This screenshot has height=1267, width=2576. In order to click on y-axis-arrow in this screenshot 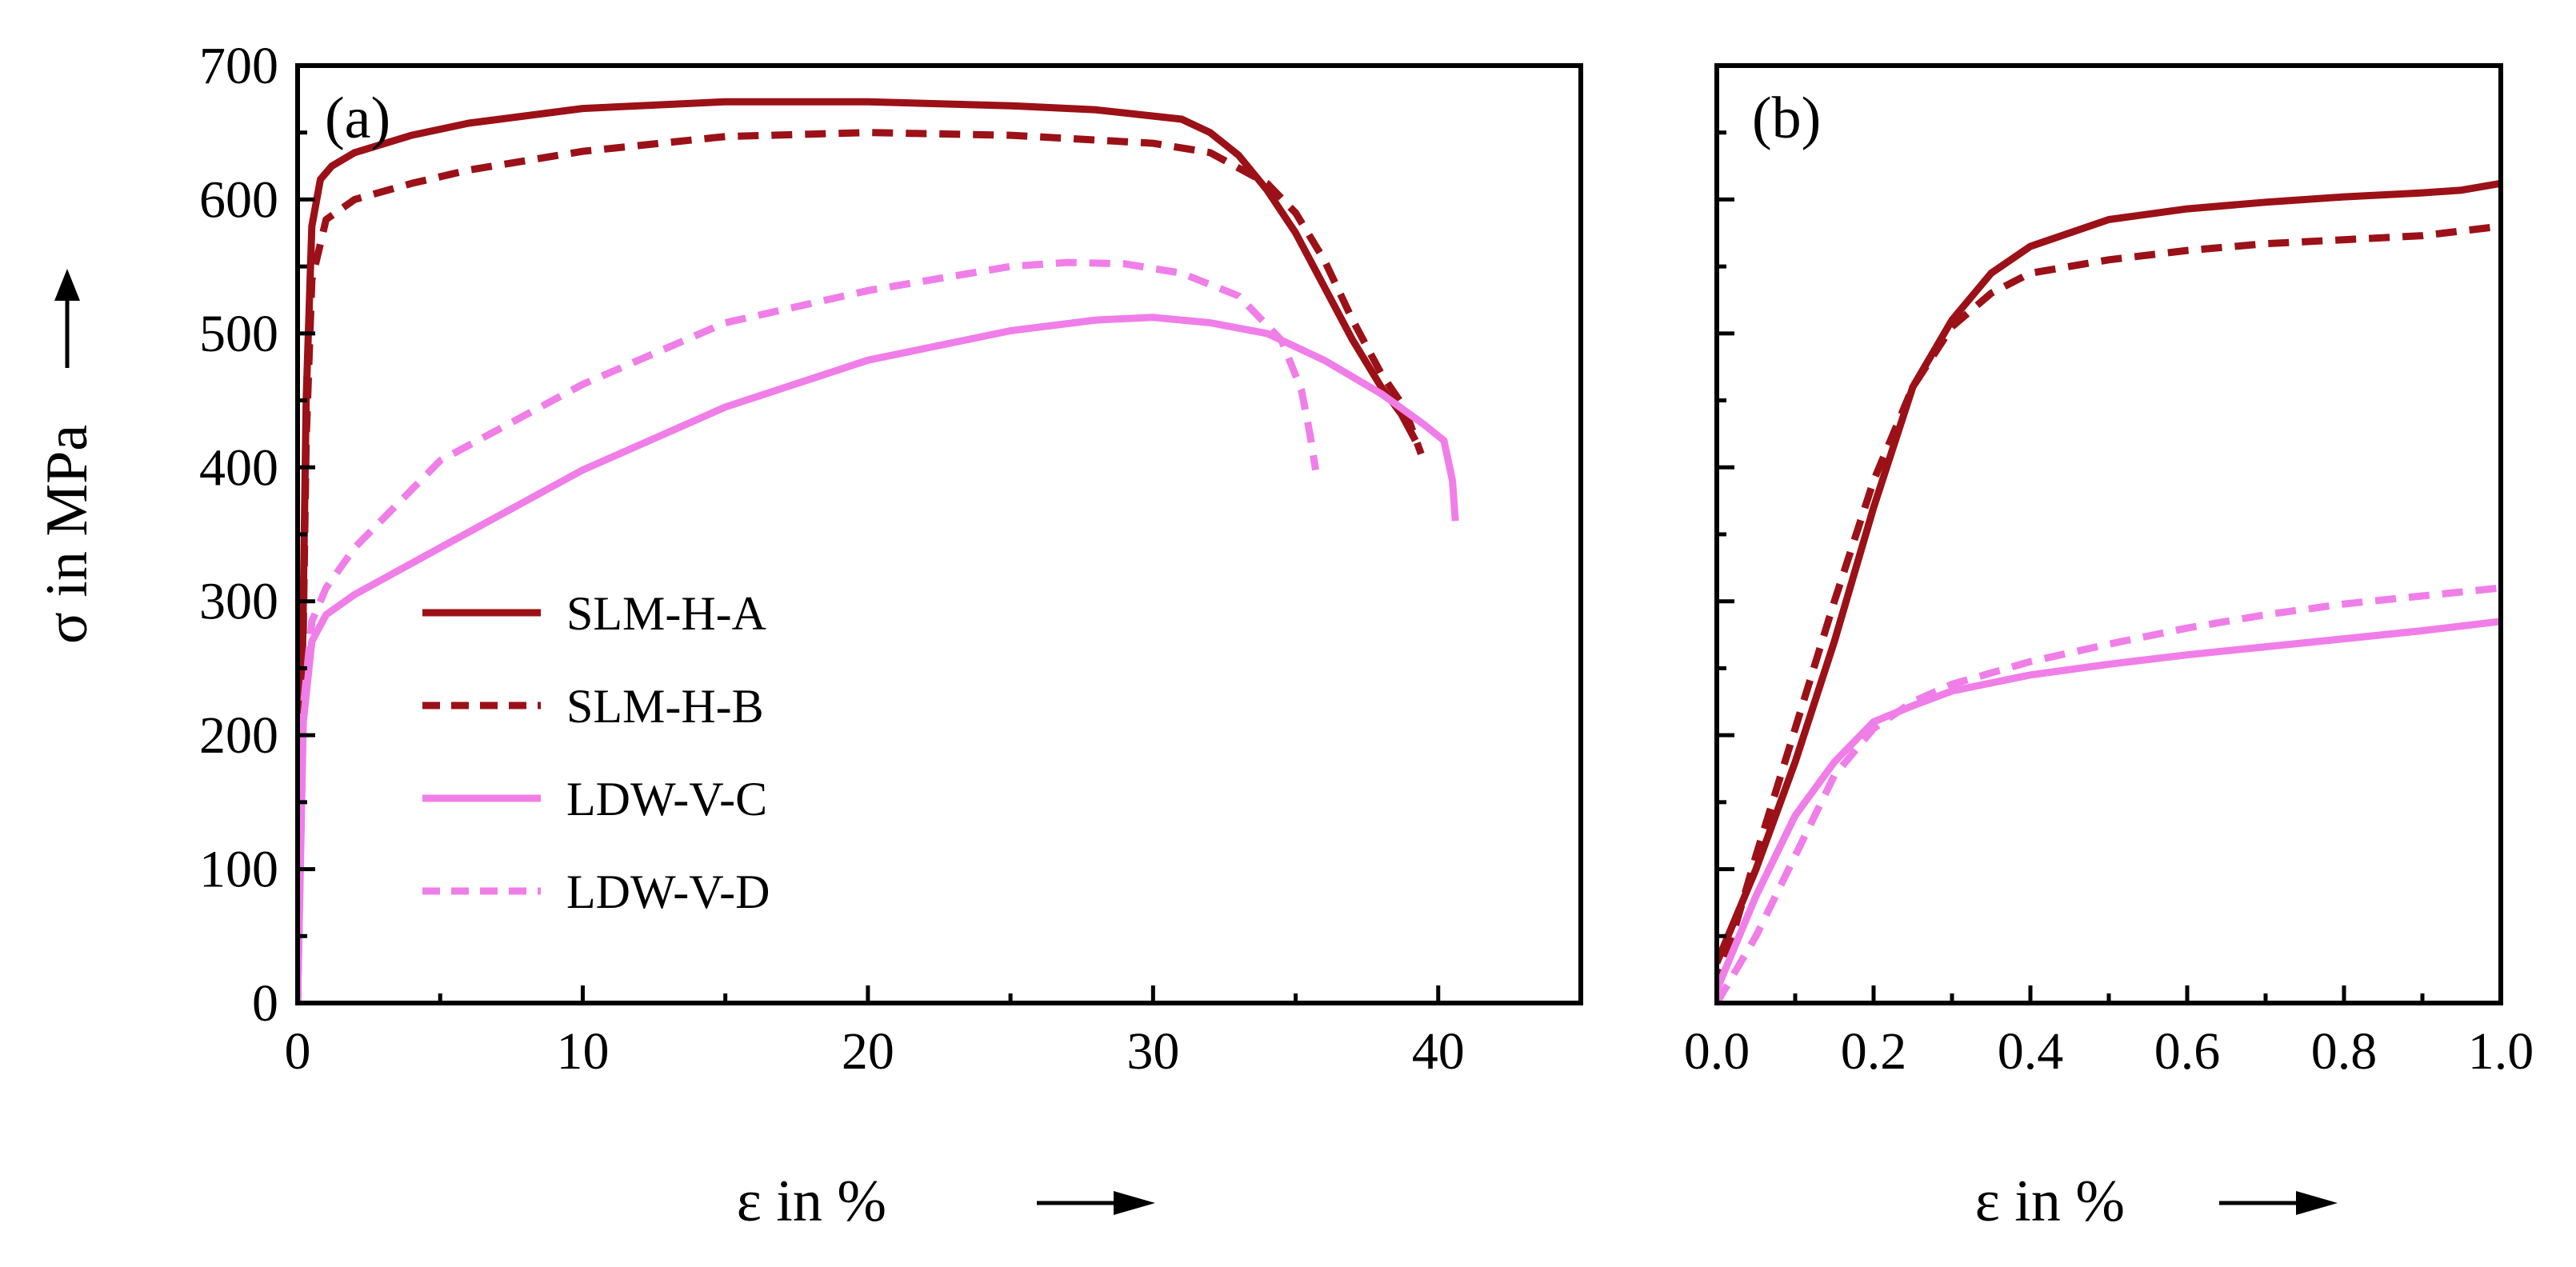, I will do `click(67, 318)`.